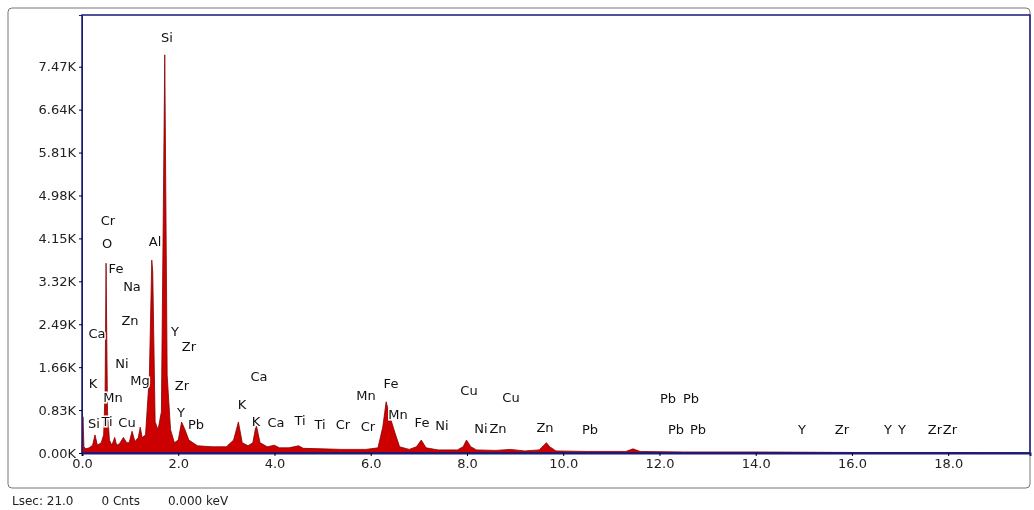 The image size is (1034, 510). Describe the element at coordinates (57, 153) in the screenshot. I see `y-tick-label: 5.81K` at that location.